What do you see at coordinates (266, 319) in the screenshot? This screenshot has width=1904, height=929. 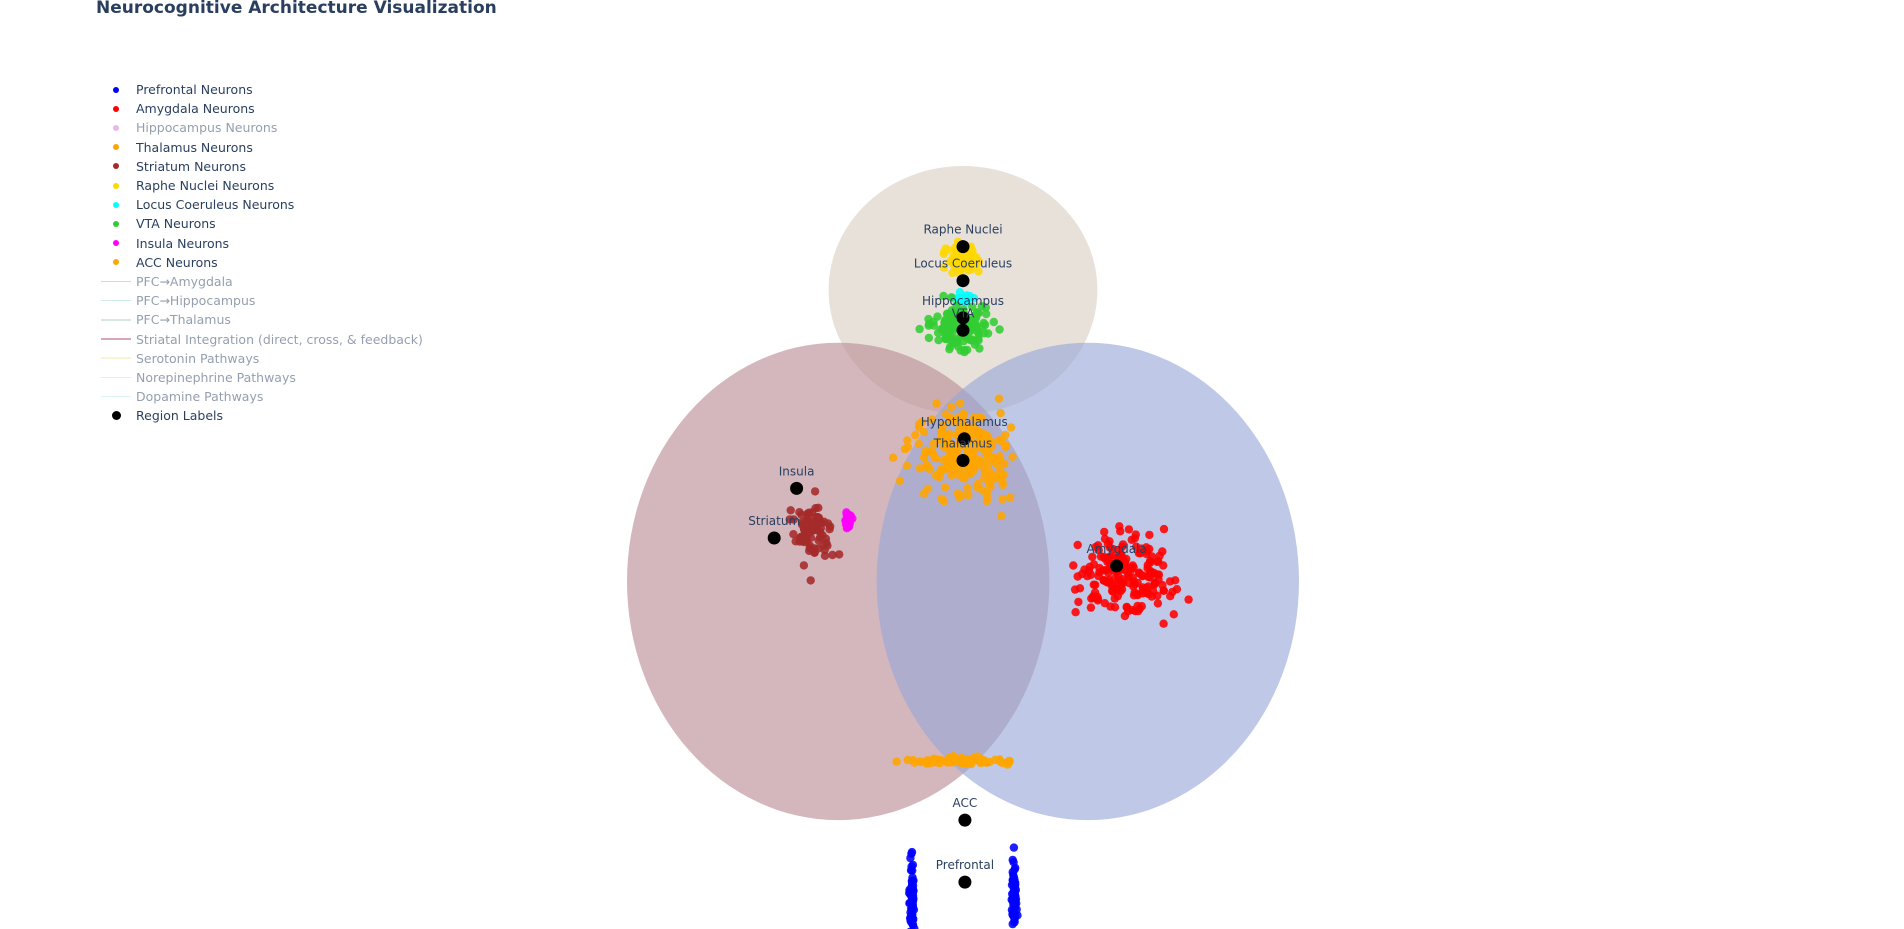 I see `legend-item: PFC→Thalamus` at bounding box center [266, 319].